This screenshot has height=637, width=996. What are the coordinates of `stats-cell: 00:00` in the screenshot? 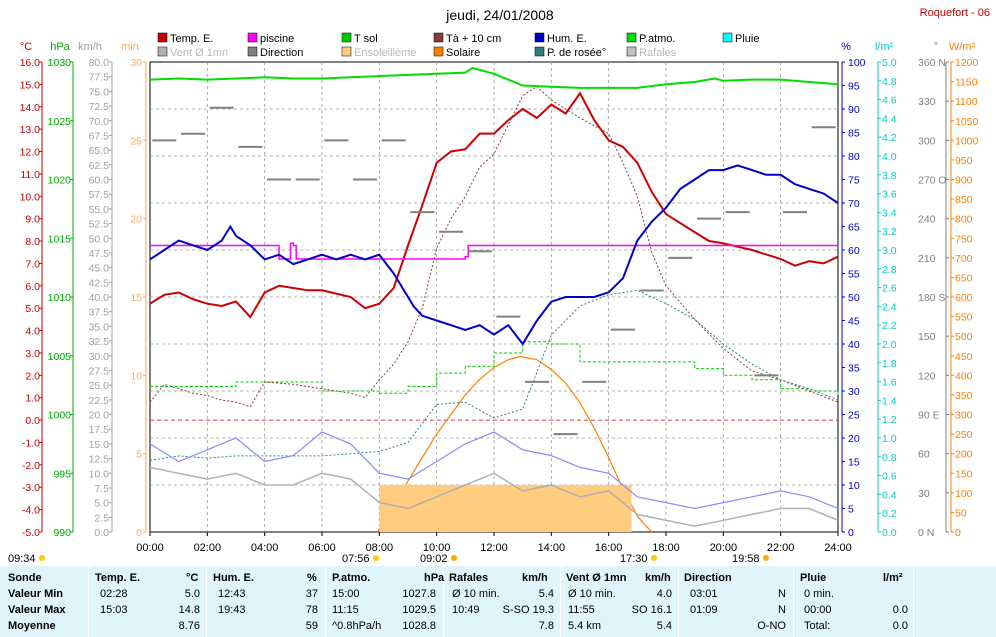 It's located at (818, 610).